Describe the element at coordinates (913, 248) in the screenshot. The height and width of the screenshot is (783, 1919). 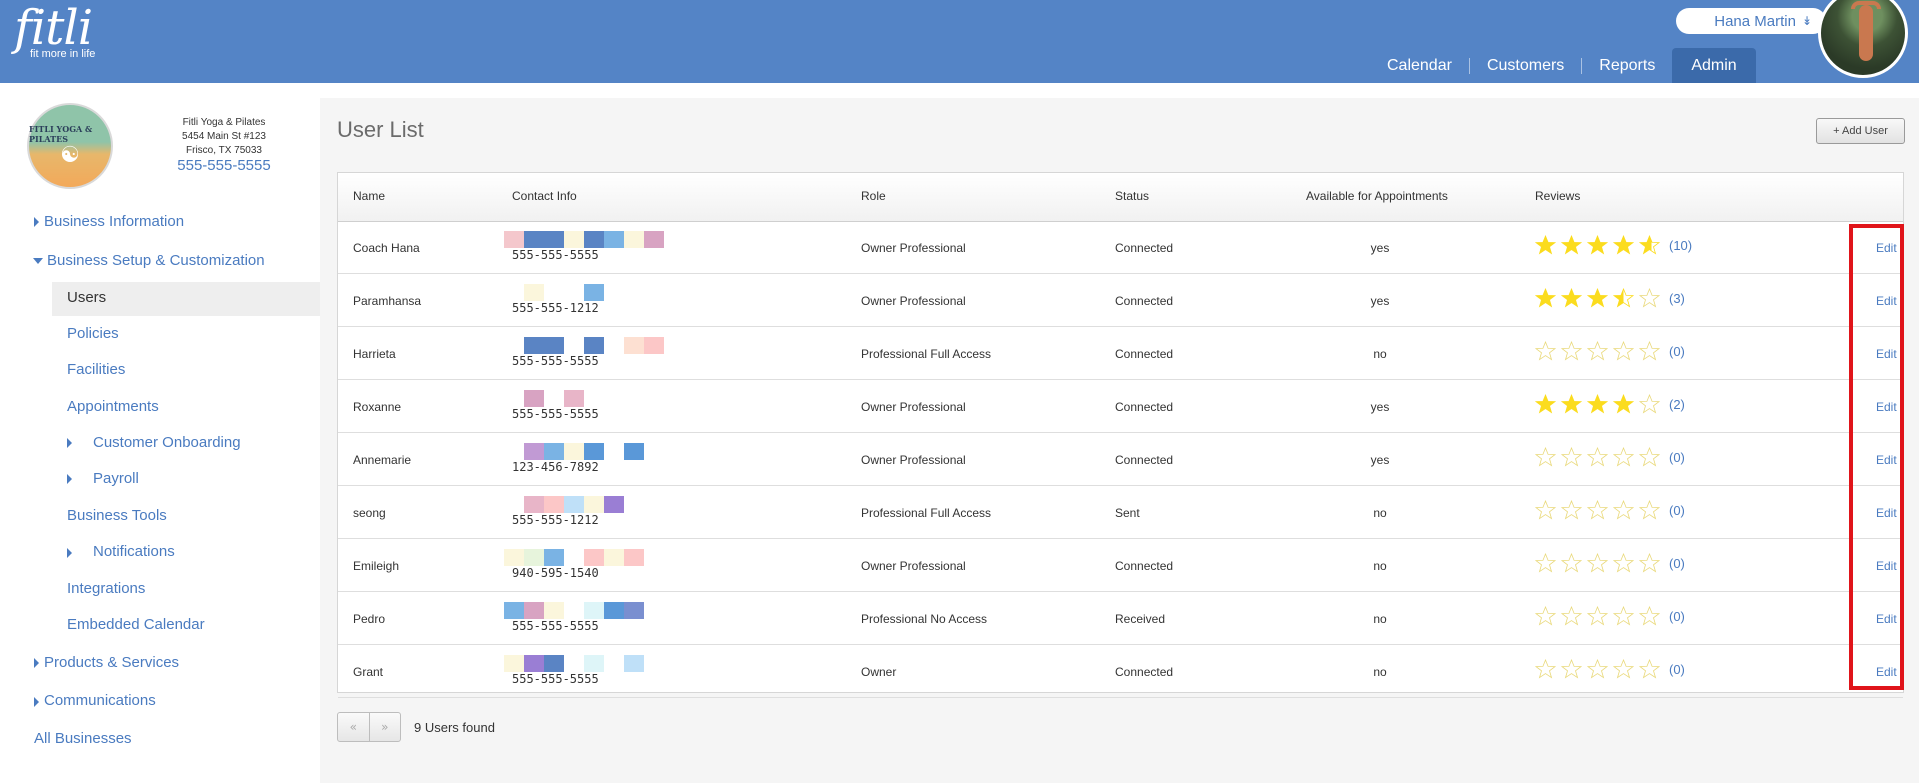
I see `user-role: Owner Professional` at that location.